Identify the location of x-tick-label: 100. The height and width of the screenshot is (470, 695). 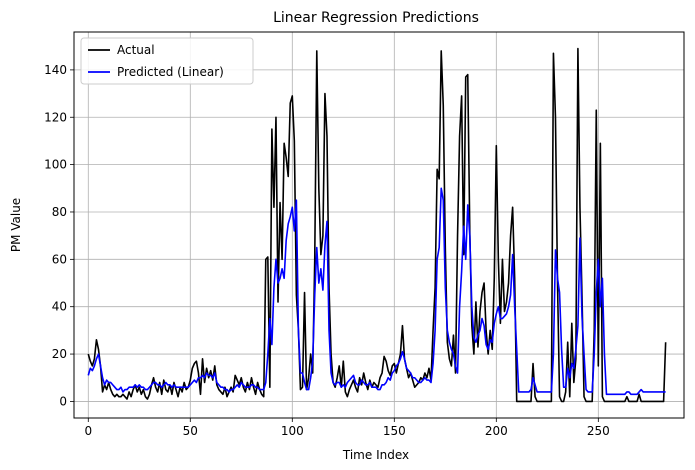
(292, 431).